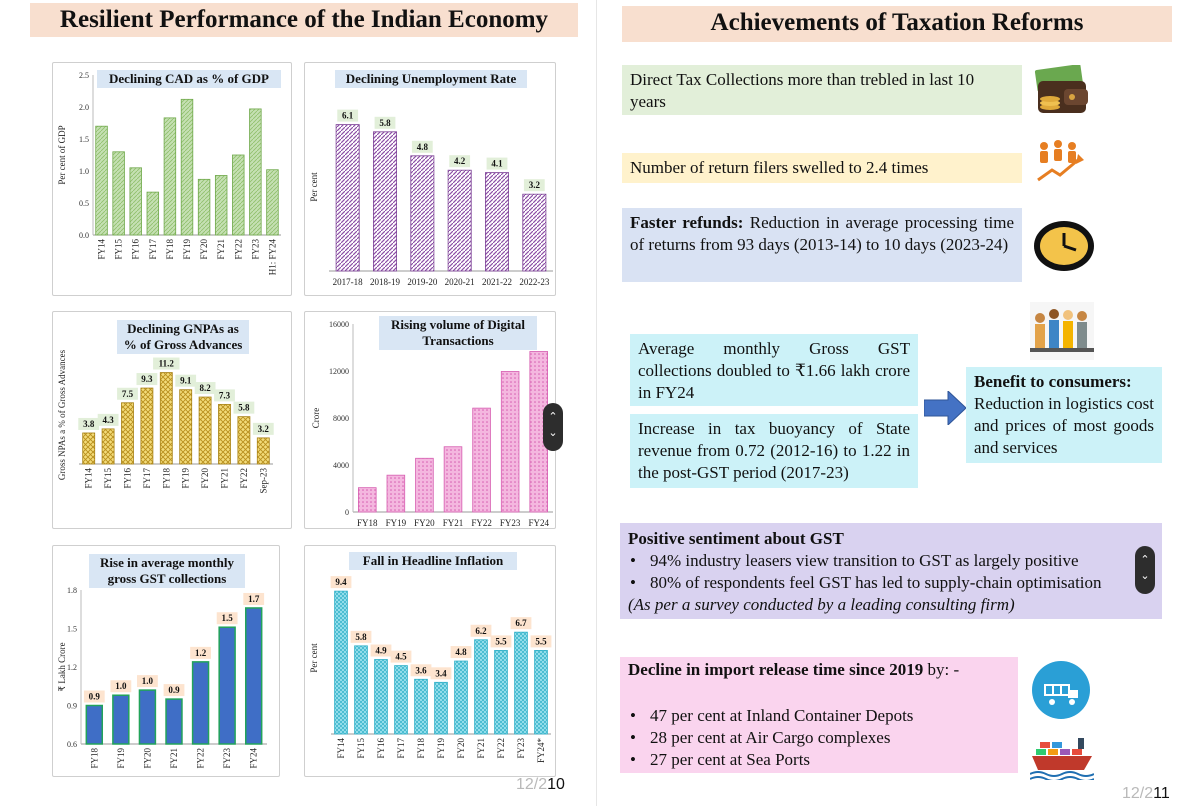 This screenshot has height=806, width=1200. I want to click on y-tick-label: 1.0, so click(84, 171).